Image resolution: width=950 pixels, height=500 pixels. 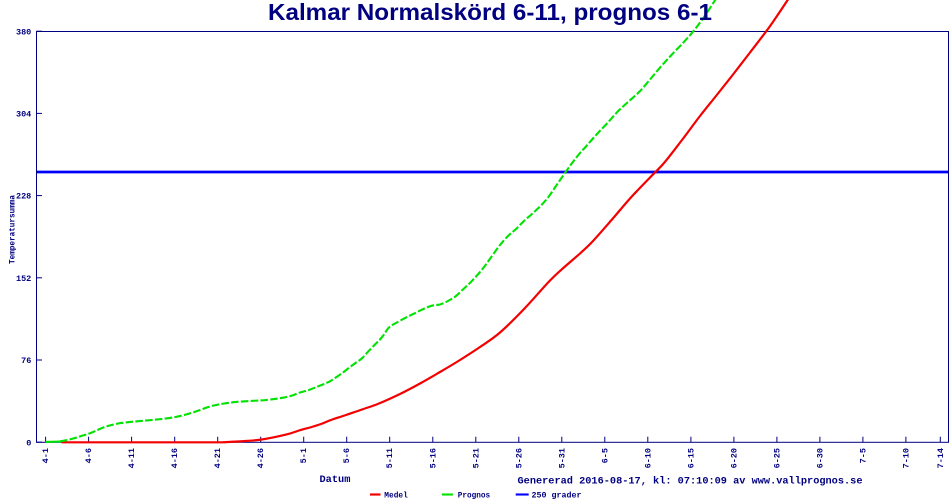 What do you see at coordinates (261, 458) in the screenshot?
I see `svg-text: 4-26` at bounding box center [261, 458].